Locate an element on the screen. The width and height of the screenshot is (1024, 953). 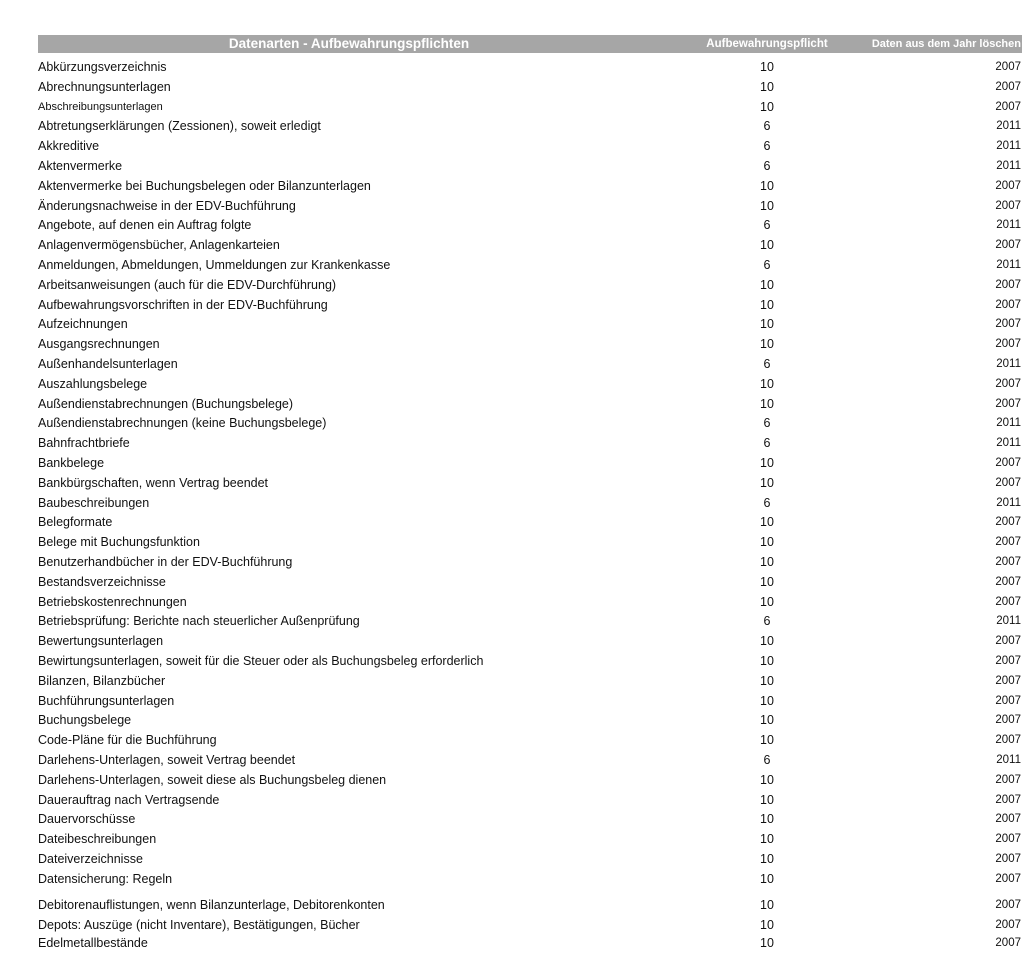
row-name: Außenhandelsunterlagen is located at coordinates (108, 364).